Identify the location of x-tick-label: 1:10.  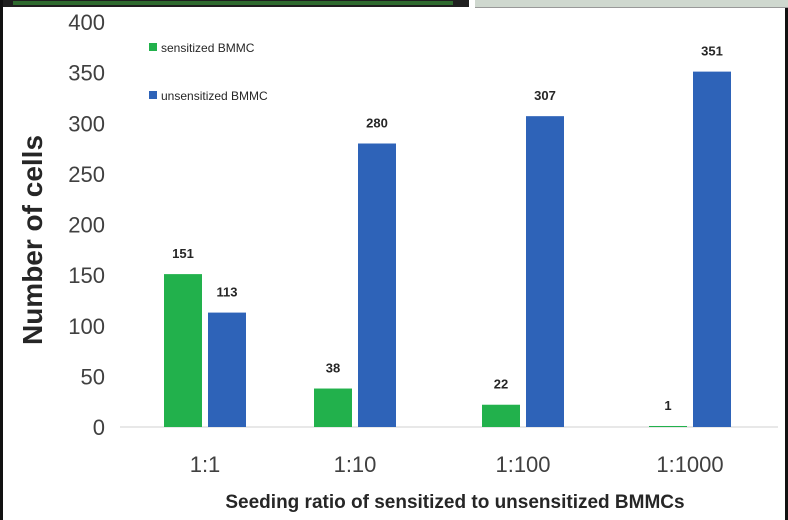
(355, 464).